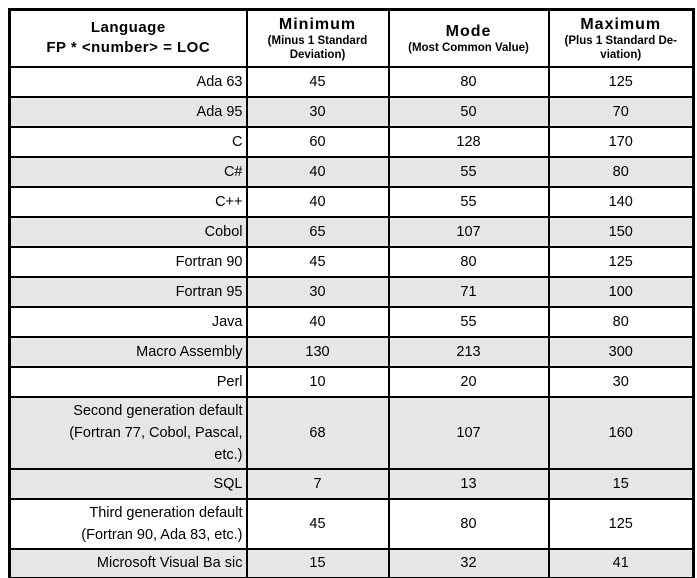  What do you see at coordinates (128, 291) in the screenshot?
I see `language-cell: Fortran 95` at bounding box center [128, 291].